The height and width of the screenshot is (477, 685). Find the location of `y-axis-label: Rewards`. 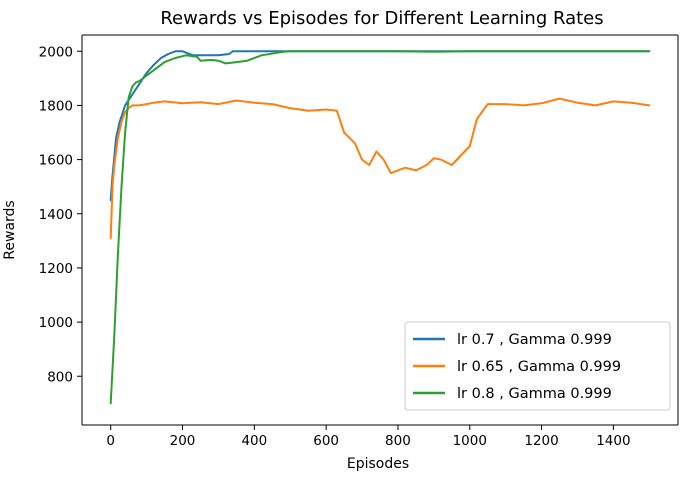

y-axis-label: Rewards is located at coordinates (10, 229).